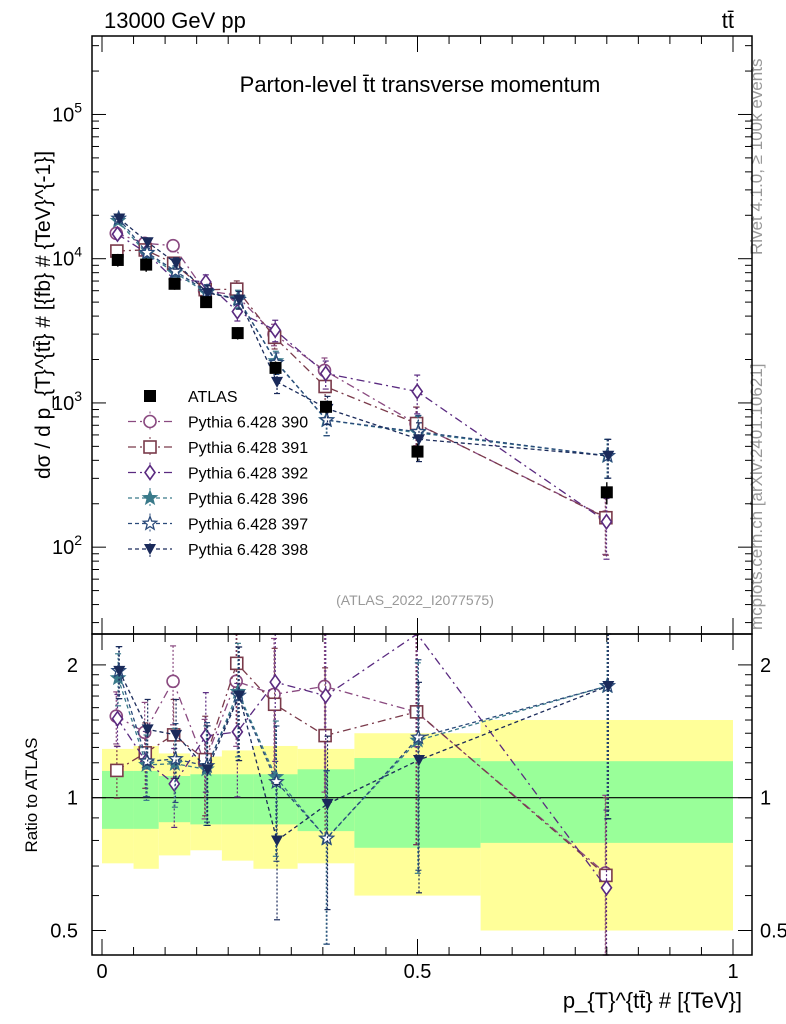 The image size is (786, 1024). Describe the element at coordinates (72, 799) in the screenshot. I see `ratio-y-tick-label: 1` at that location.